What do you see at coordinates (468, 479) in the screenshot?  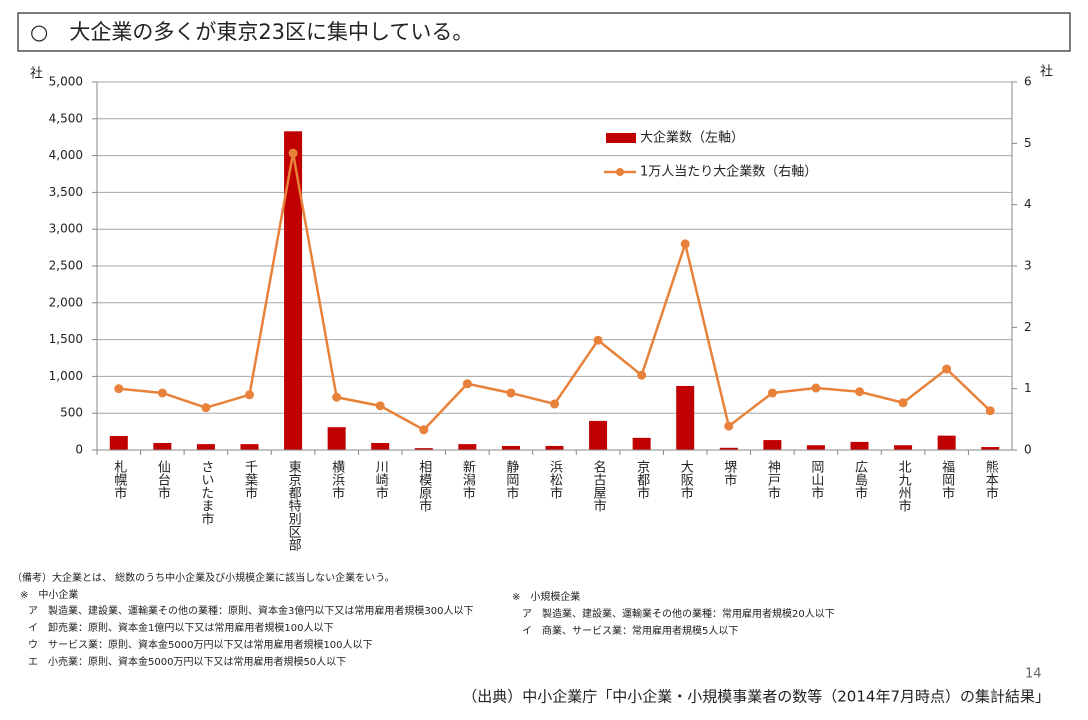 I see `x-tick-label: 新潟市` at bounding box center [468, 479].